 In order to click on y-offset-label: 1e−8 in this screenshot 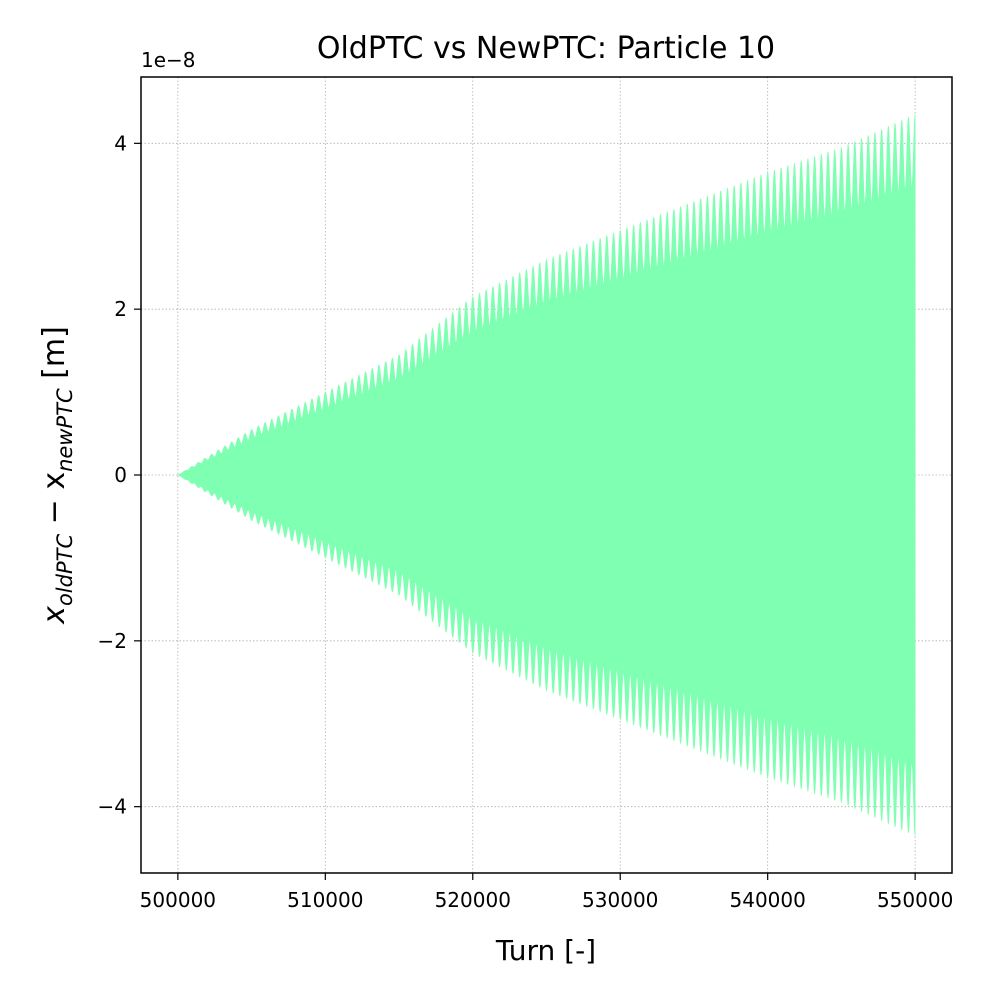, I will do `click(168, 60)`.